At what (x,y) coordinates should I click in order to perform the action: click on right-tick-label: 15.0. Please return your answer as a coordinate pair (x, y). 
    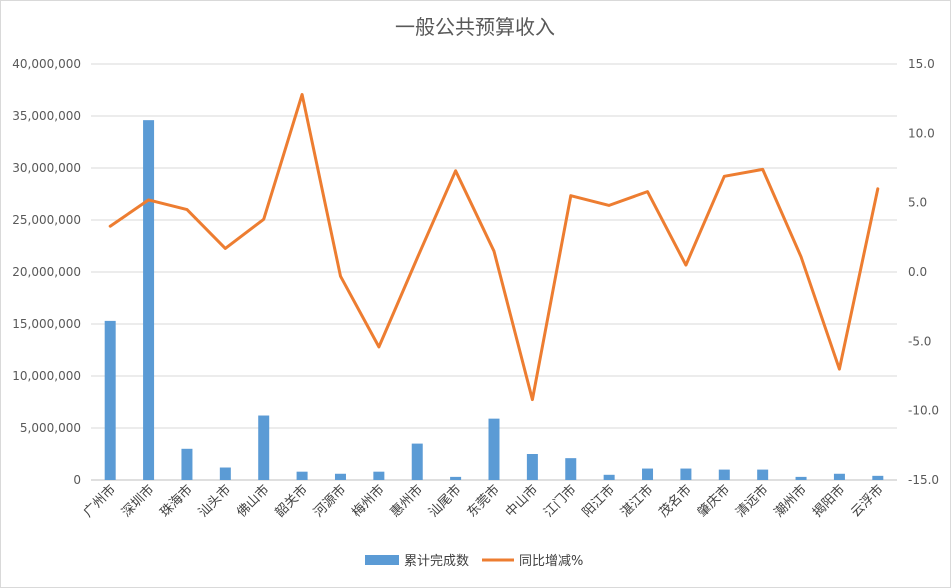
    Looking at the image, I should click on (921, 64).